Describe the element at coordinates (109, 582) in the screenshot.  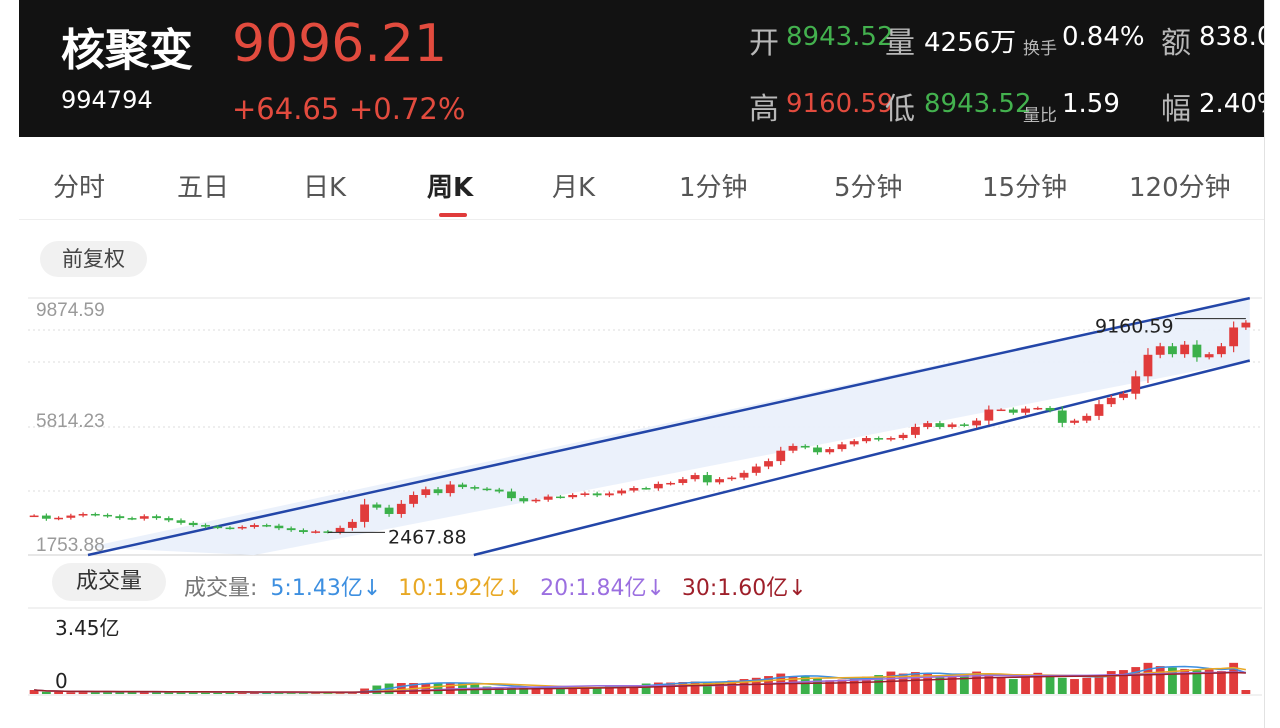
I see `volume-indicator-button: 成交量` at that location.